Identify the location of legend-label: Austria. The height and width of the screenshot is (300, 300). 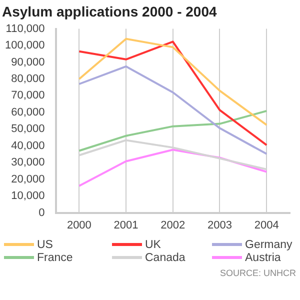
(263, 258).